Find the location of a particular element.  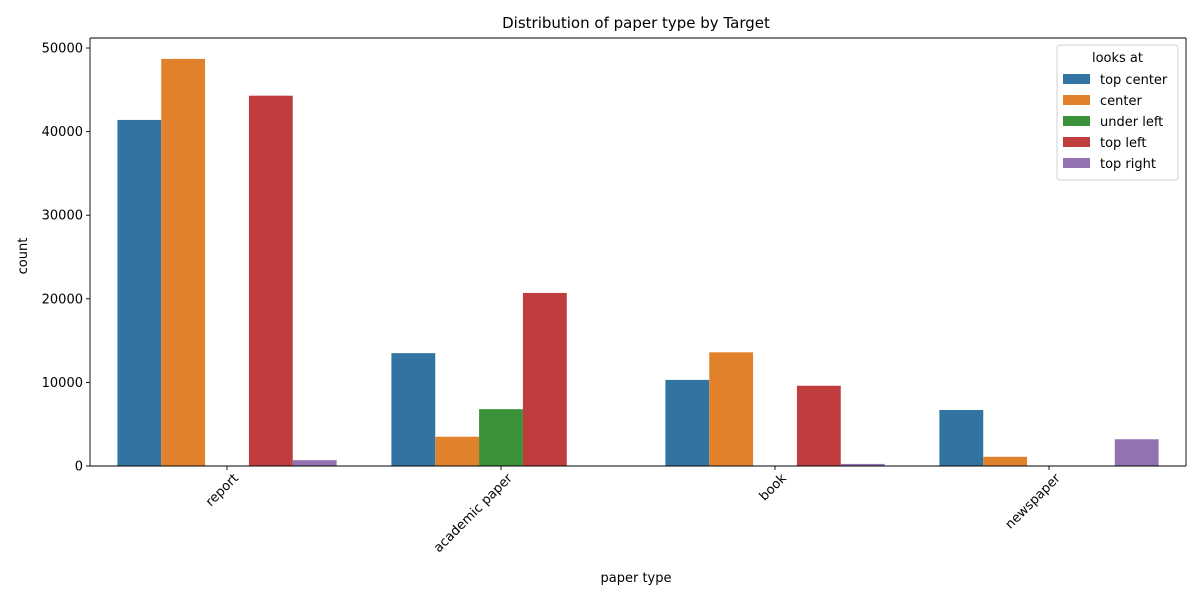

x-tick-label: academic paper is located at coordinates (473, 513).